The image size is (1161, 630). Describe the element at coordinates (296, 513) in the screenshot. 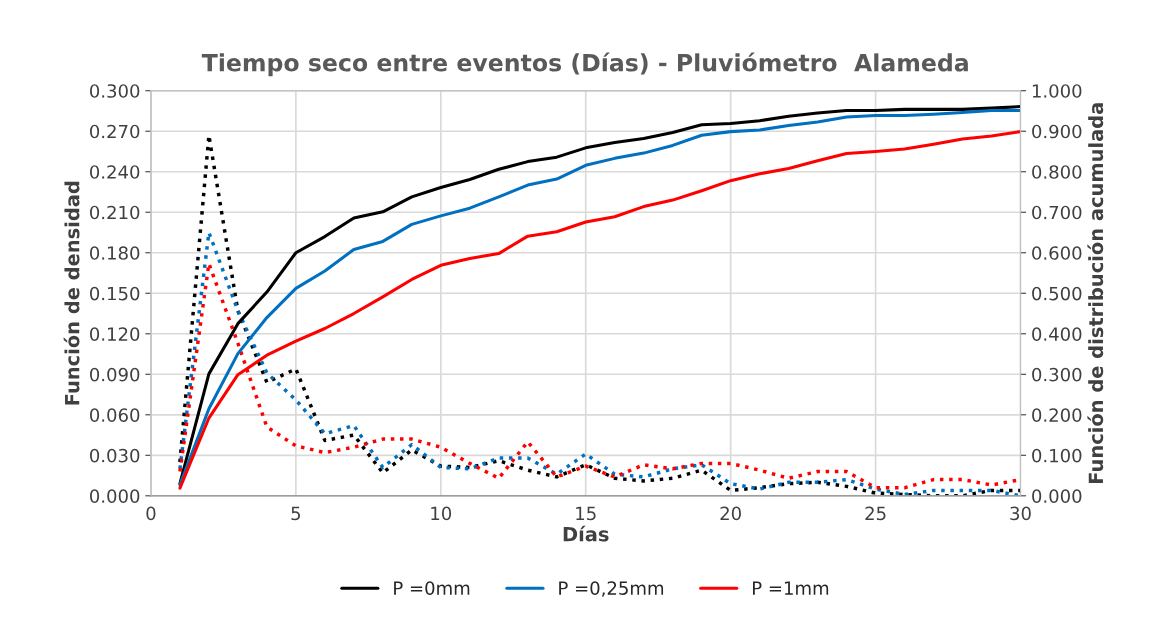

I see `x-tick-label: 5` at that location.